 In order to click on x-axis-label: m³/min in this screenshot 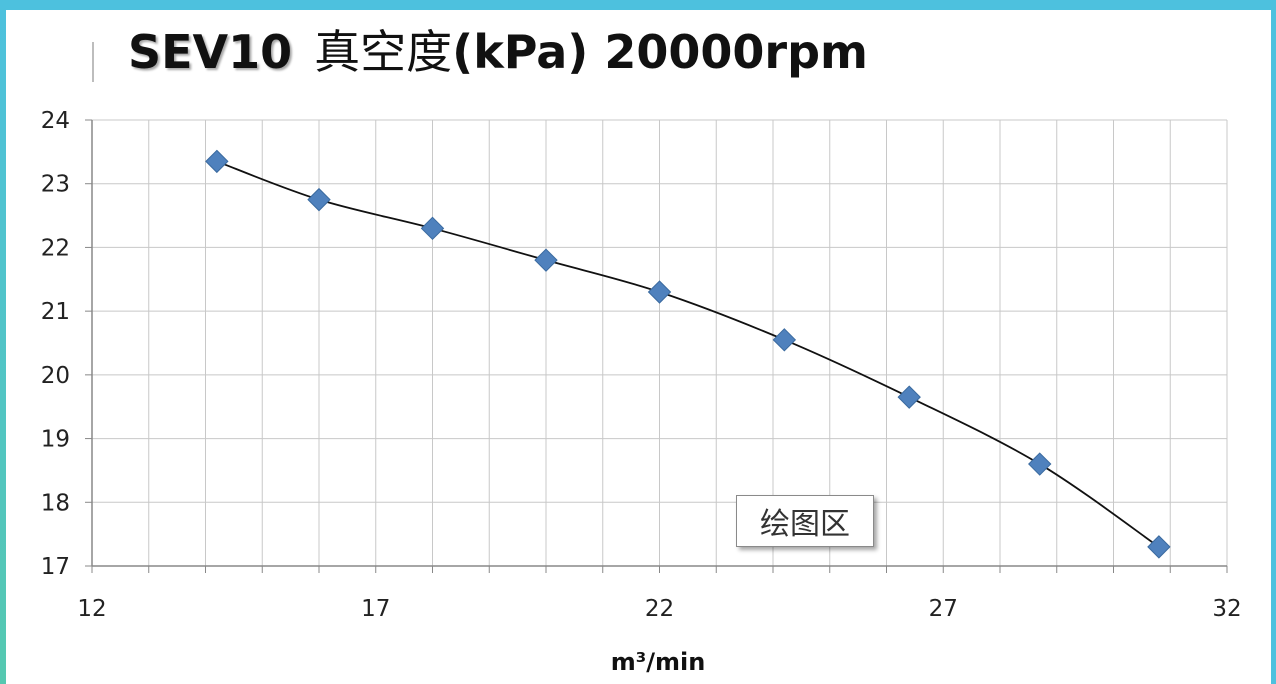, I will do `click(658, 662)`.